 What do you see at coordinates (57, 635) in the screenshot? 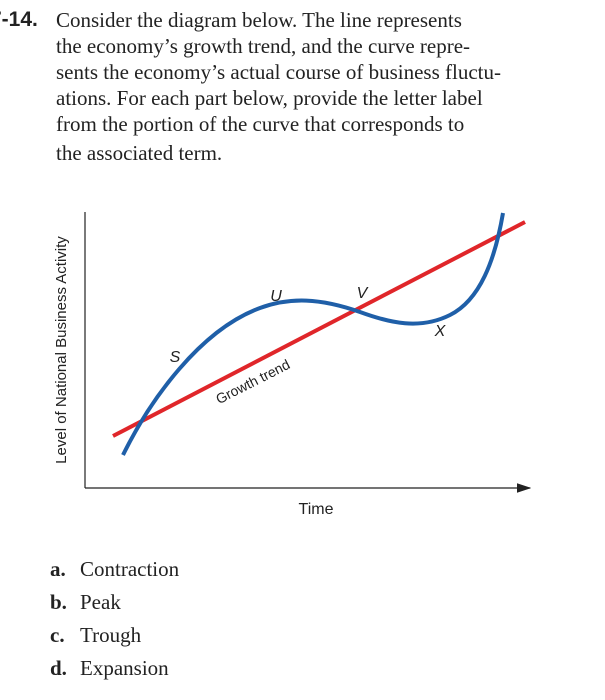
I see `part-letter: c.` at bounding box center [57, 635].